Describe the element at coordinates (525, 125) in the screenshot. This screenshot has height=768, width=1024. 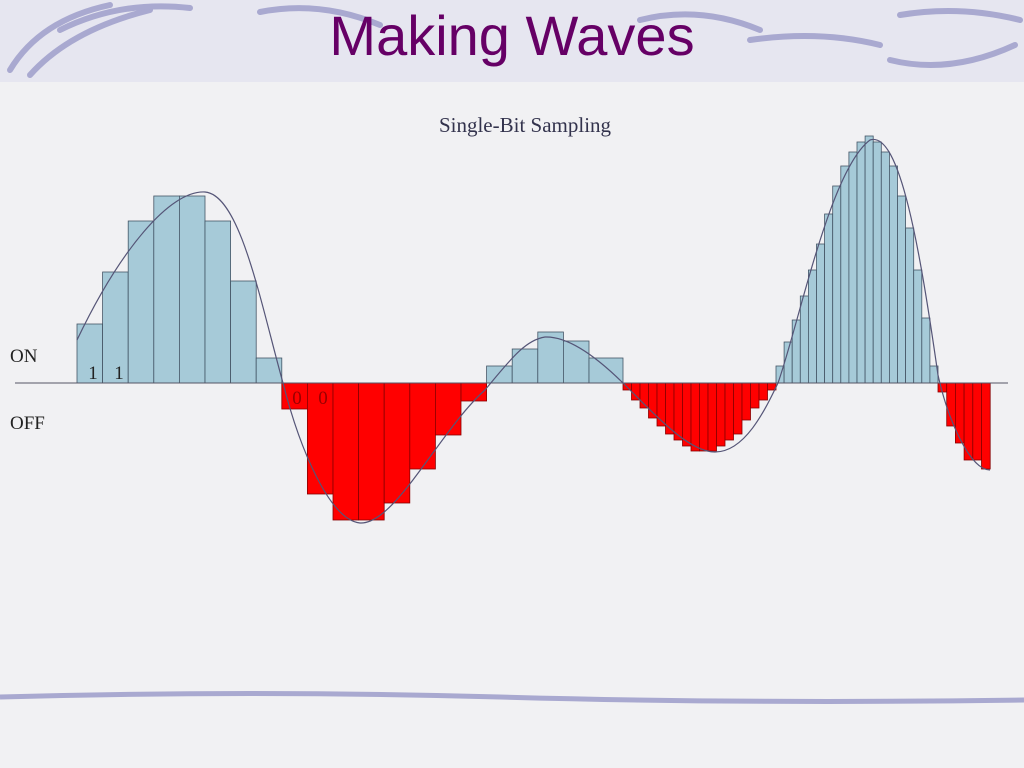
I see `subtitle: Single-Bit Sampling` at that location.